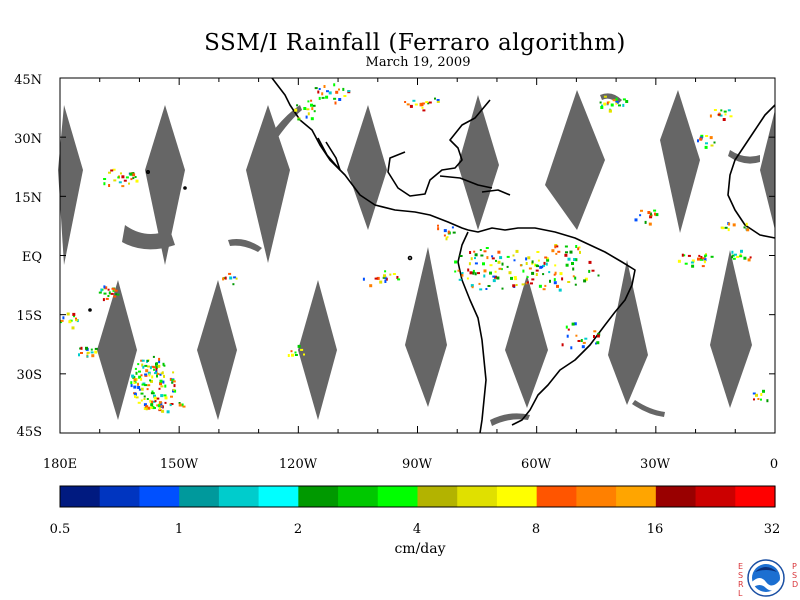  I want to click on y-tick-label: 15N, so click(28, 198).